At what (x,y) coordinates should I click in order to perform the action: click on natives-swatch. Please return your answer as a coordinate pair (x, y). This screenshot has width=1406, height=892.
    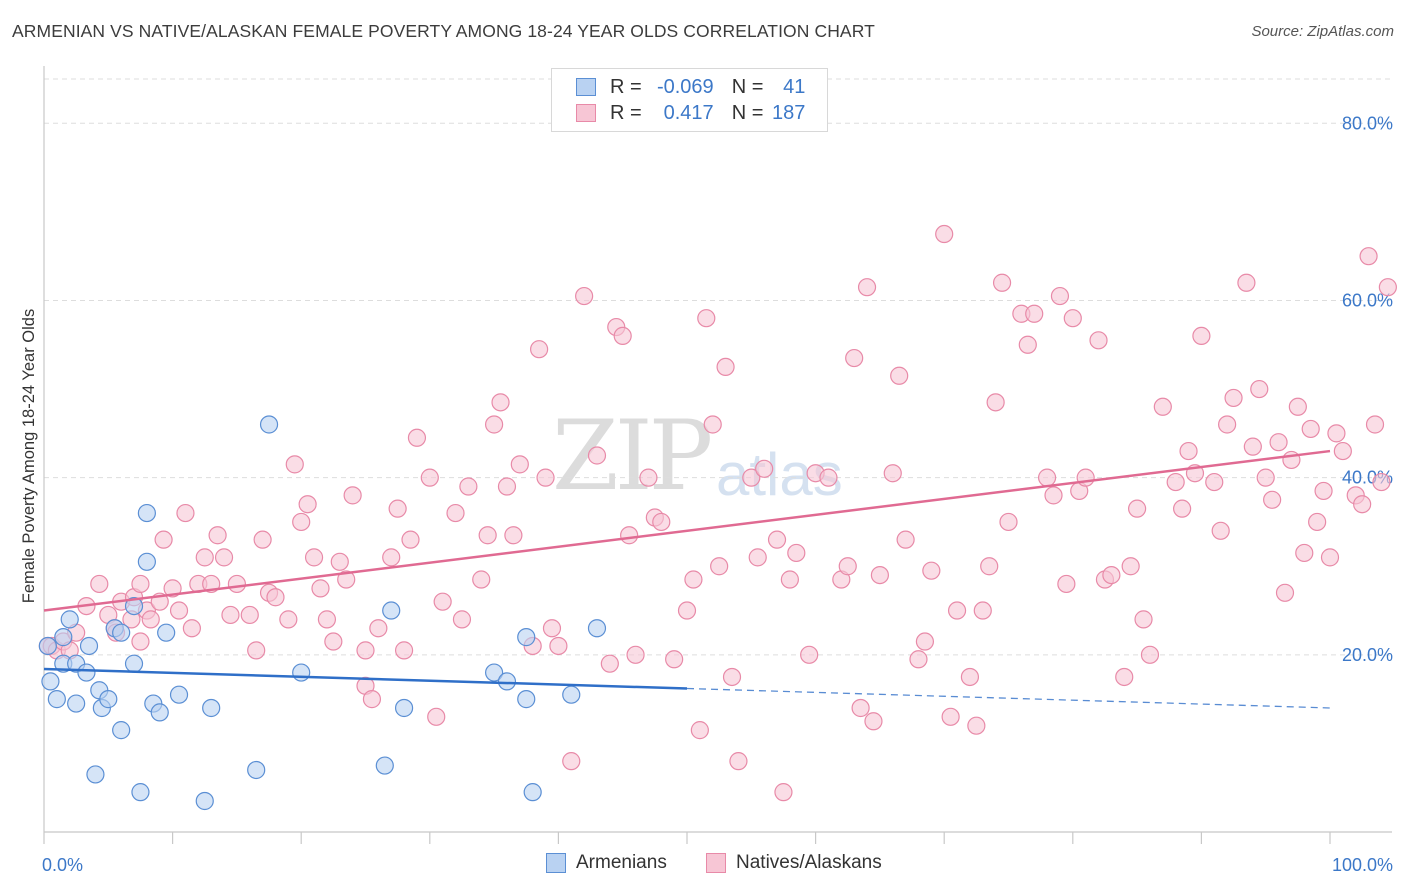
    Looking at the image, I should click on (586, 113).